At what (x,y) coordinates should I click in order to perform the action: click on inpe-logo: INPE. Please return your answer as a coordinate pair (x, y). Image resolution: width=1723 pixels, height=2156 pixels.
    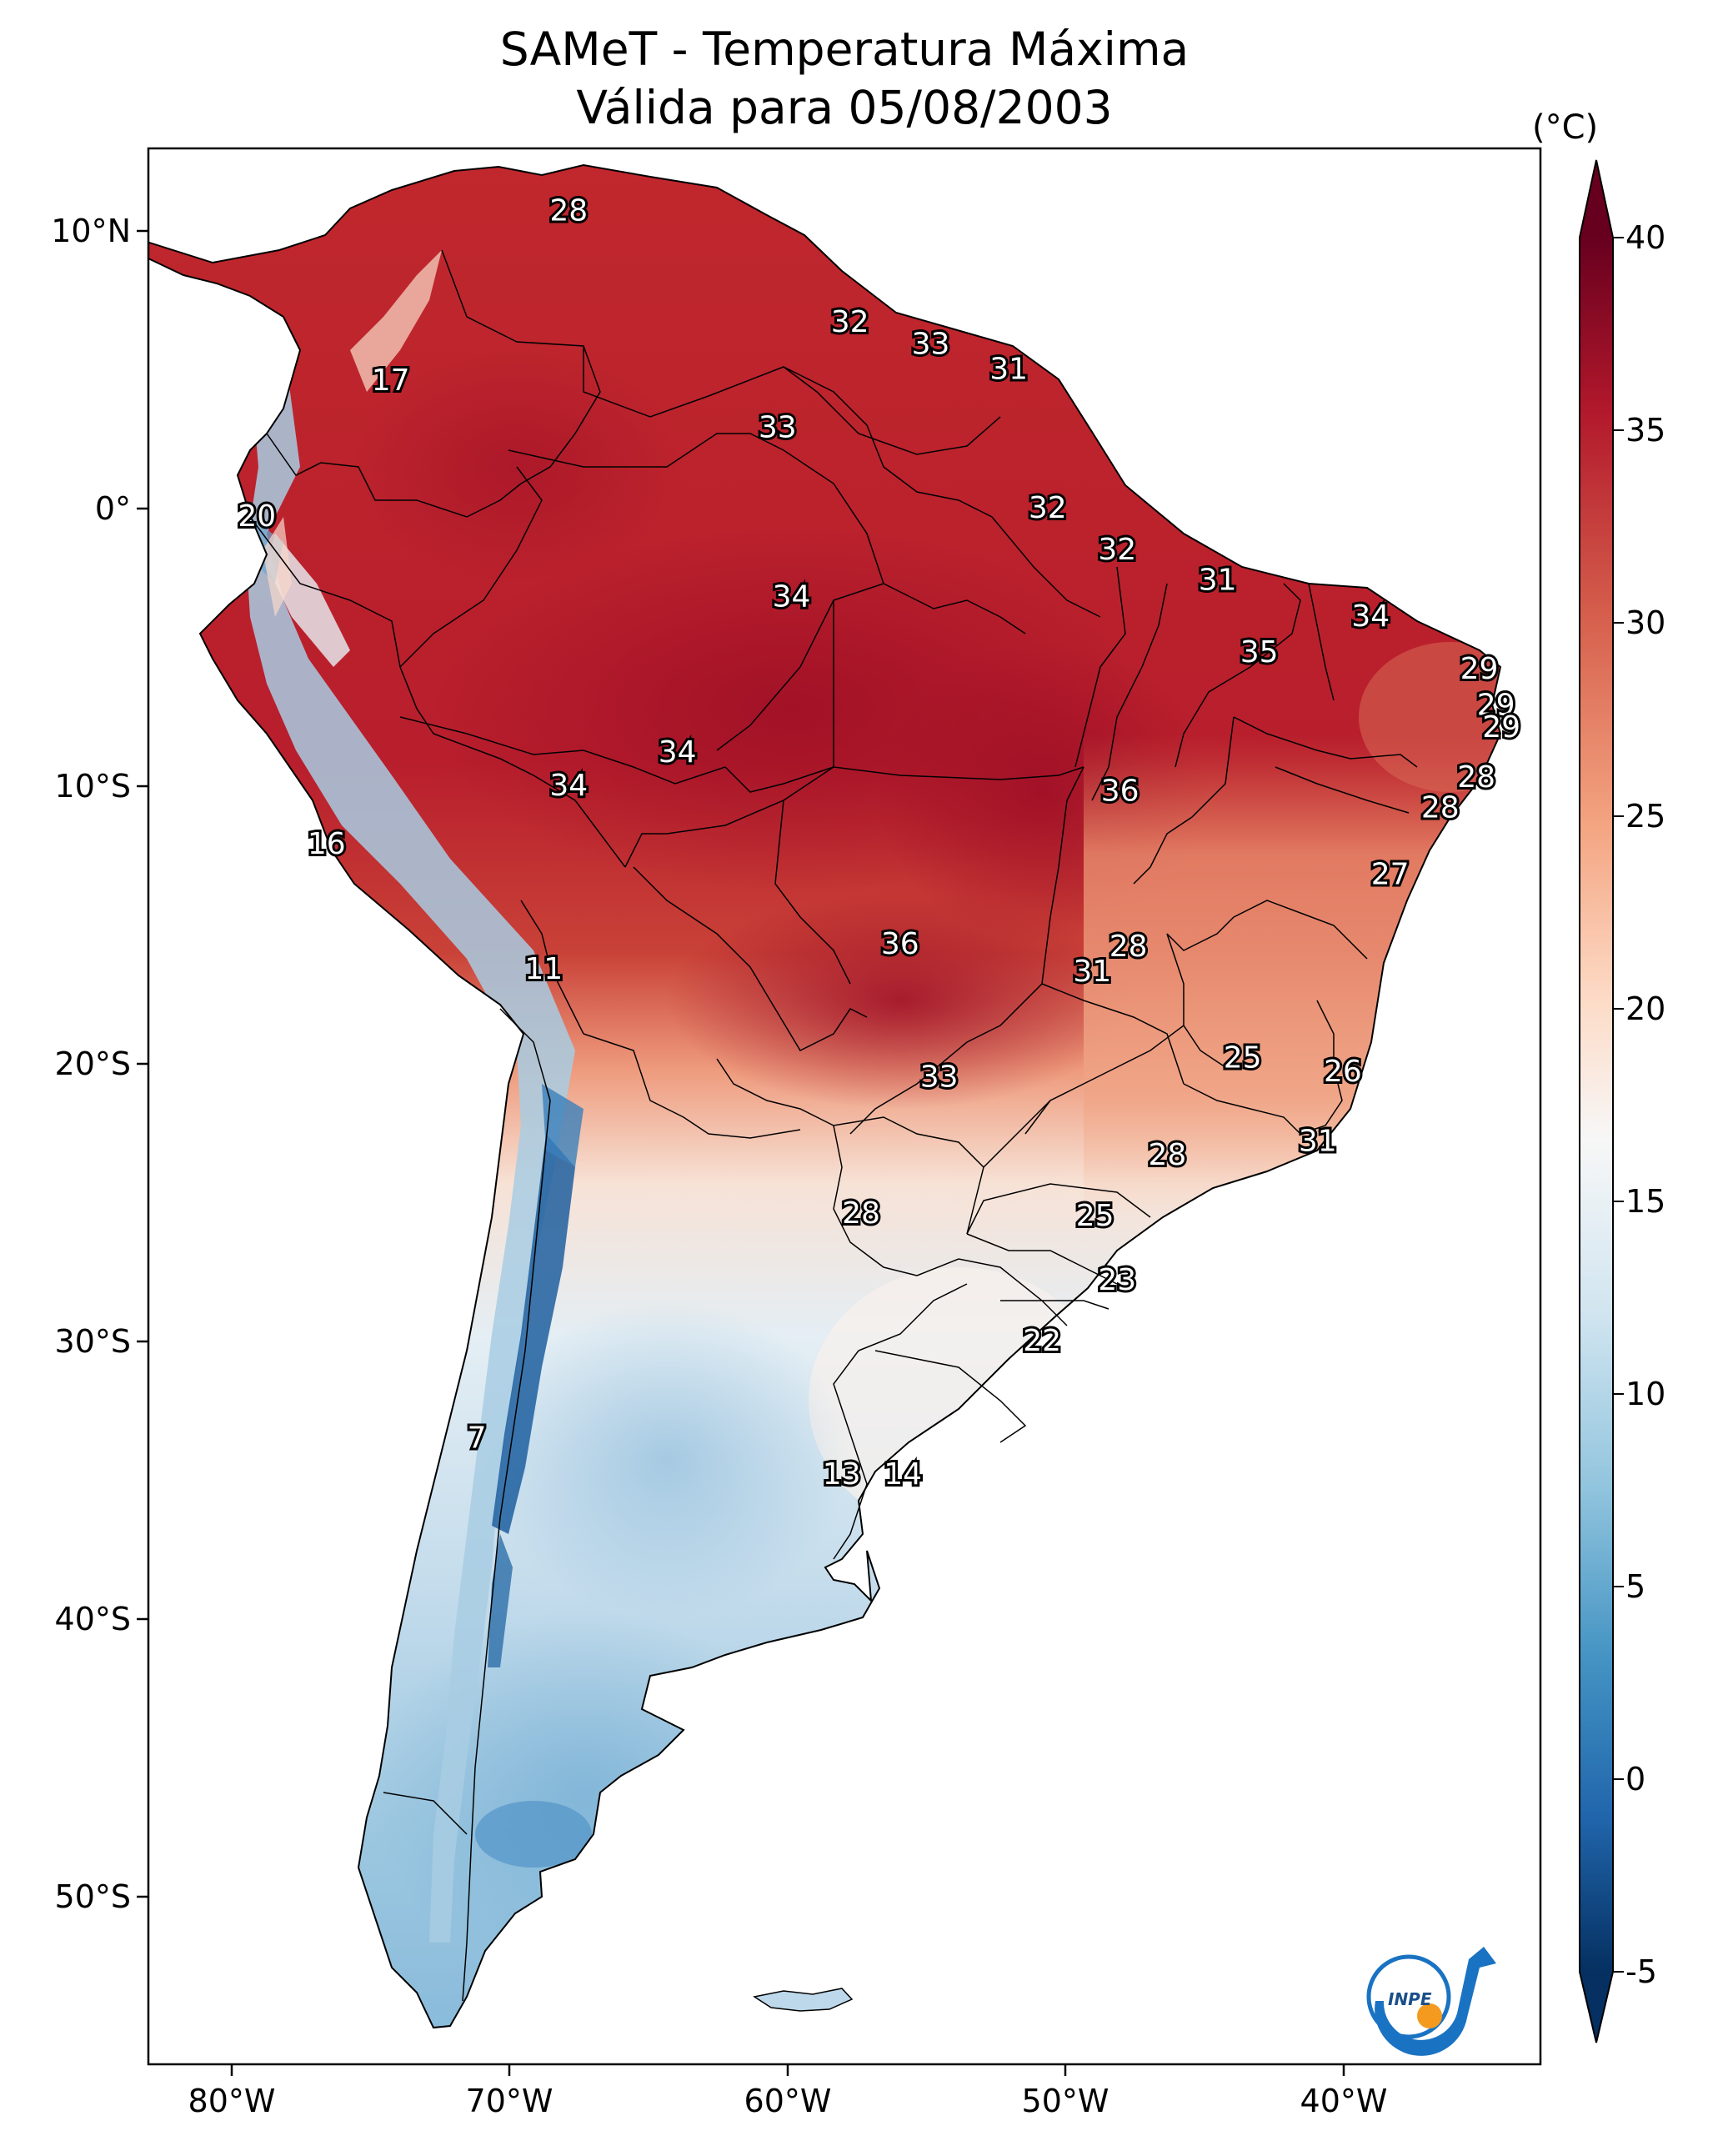
    Looking at the image, I should click on (1431, 2001).